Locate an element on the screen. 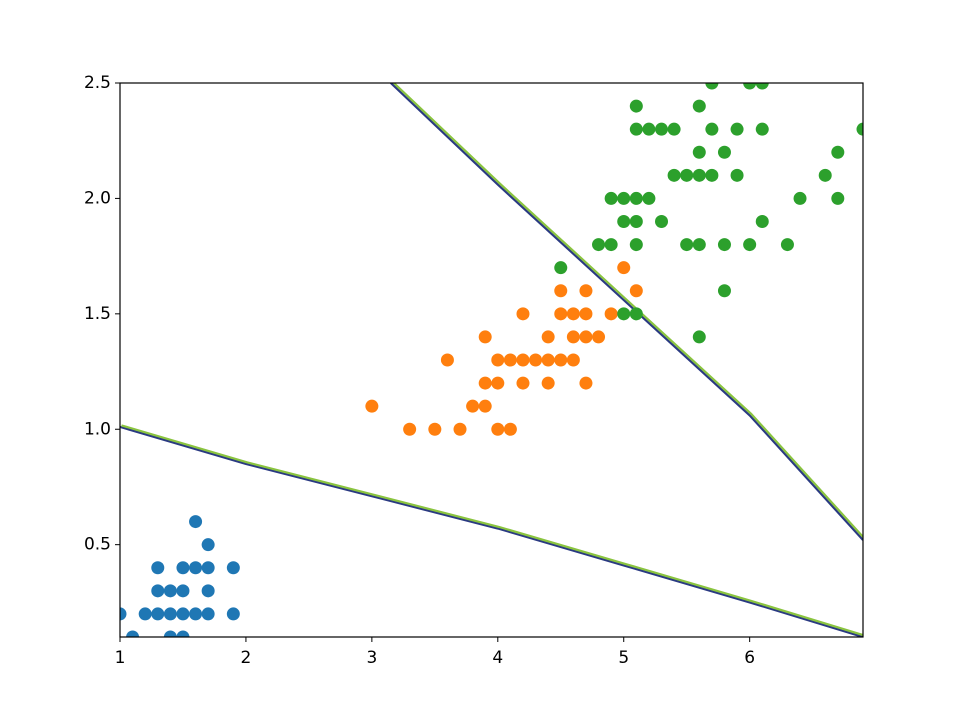 The height and width of the screenshot is (718, 956). x-tick-label: 1 is located at coordinates (120, 658).